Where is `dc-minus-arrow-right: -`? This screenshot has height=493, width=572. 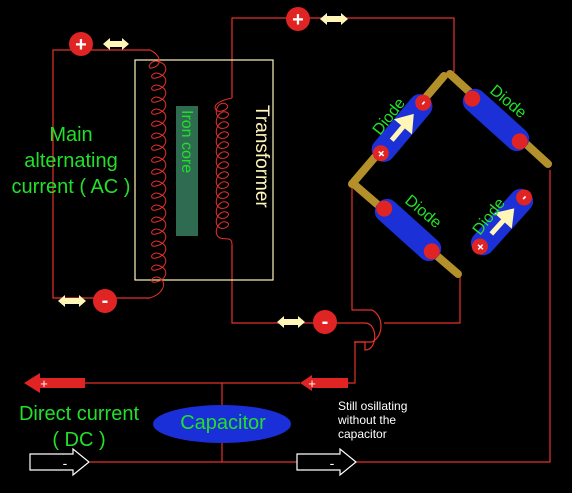 dc-minus-arrow-right: - is located at coordinates (326, 462).